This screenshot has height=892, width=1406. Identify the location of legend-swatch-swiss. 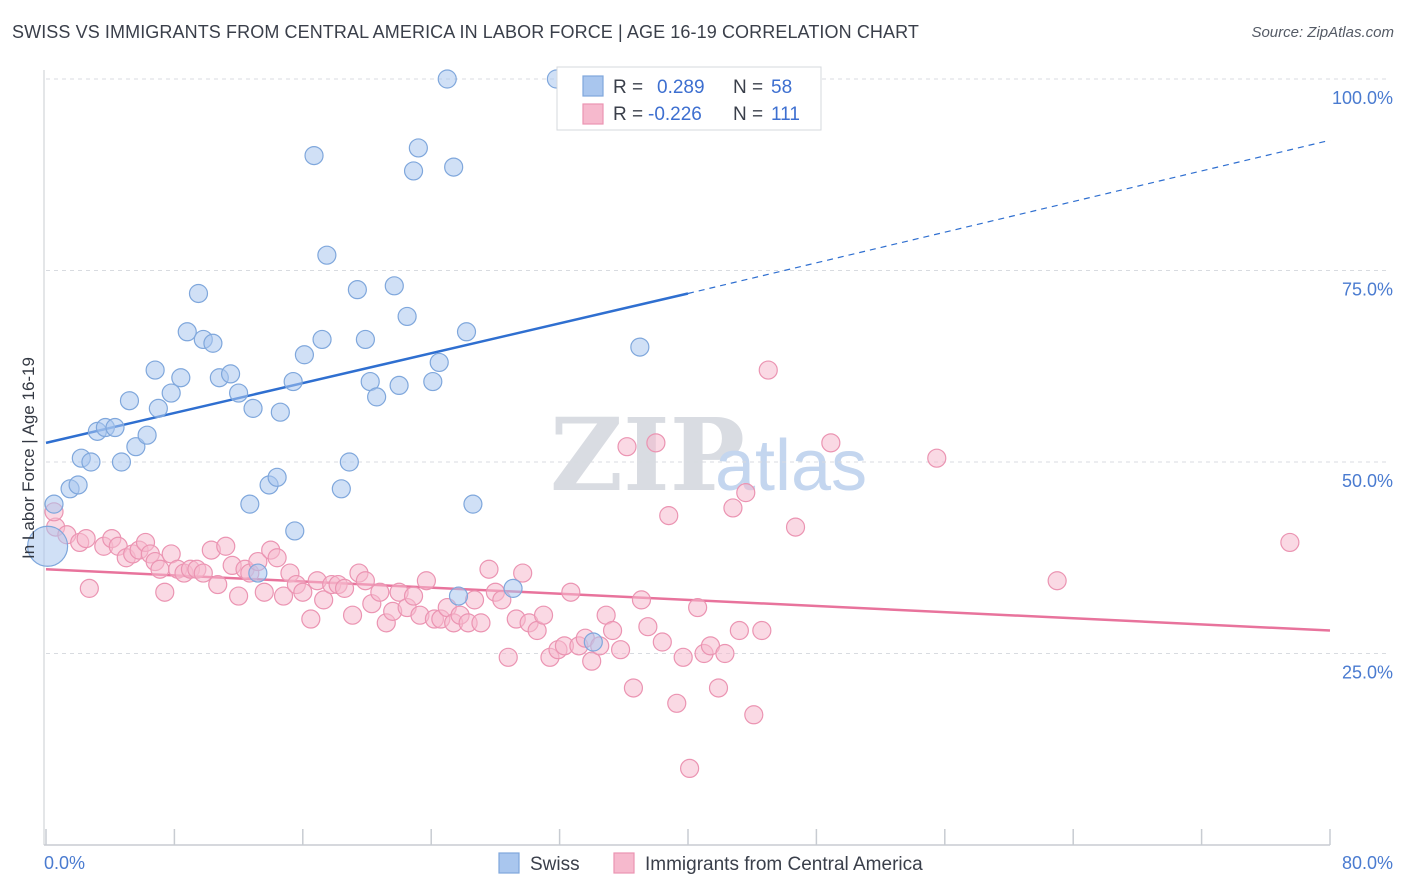
(593, 86).